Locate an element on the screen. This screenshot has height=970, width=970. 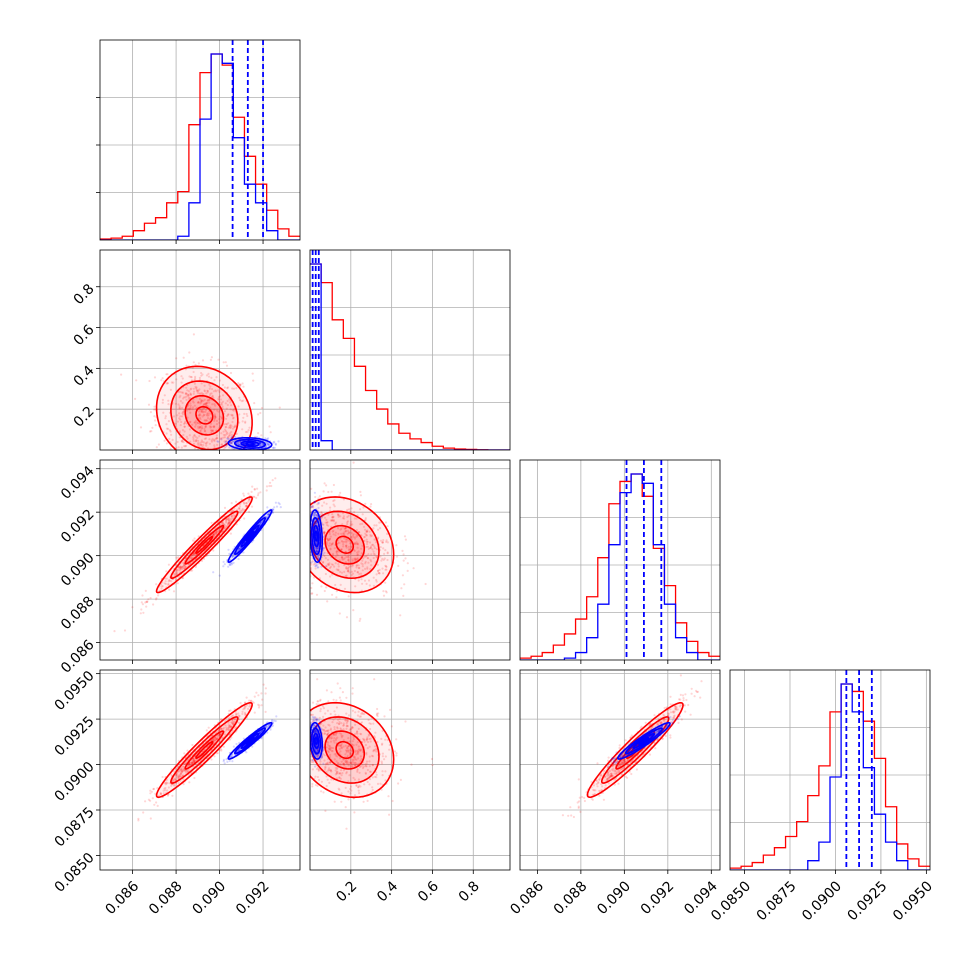
panel-content is located at coordinates (368, 542).